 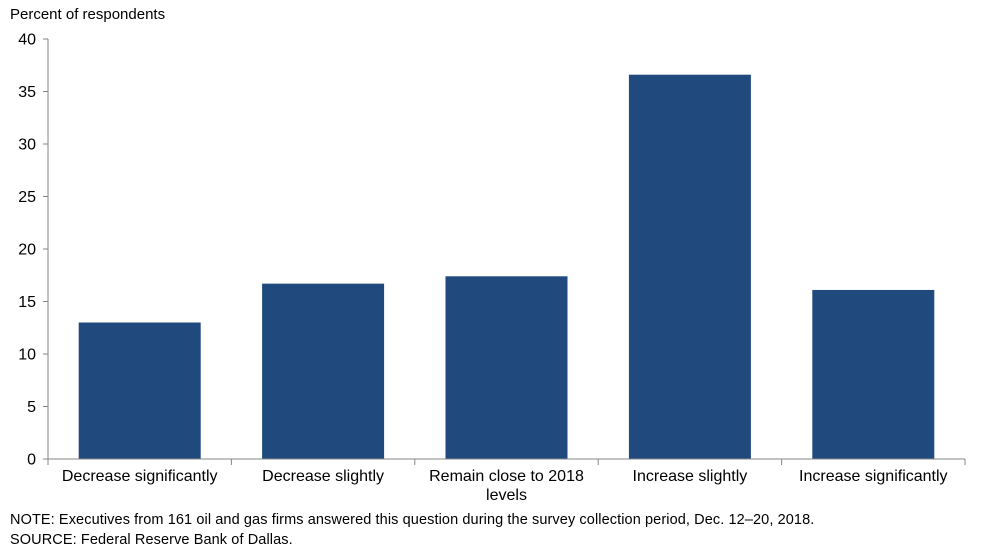 What do you see at coordinates (506, 486) in the screenshot?
I see `x-tick-label: Remain close to 2018 levels` at bounding box center [506, 486].